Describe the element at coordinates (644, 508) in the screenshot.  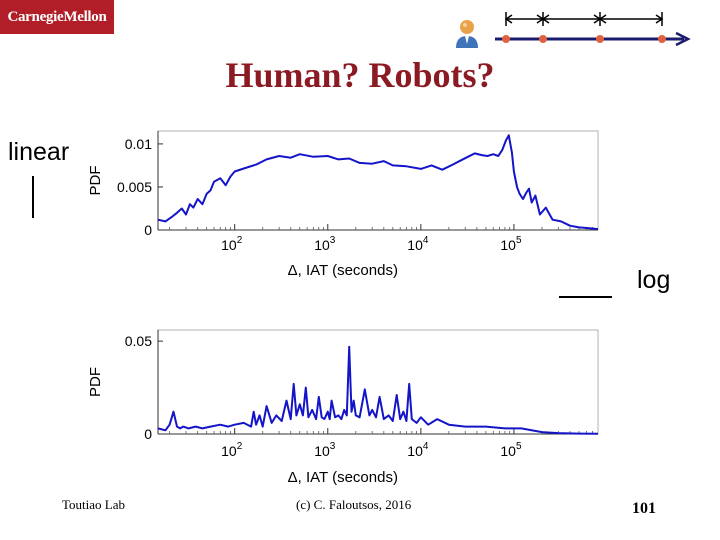
I see `page-number: 101` at that location.